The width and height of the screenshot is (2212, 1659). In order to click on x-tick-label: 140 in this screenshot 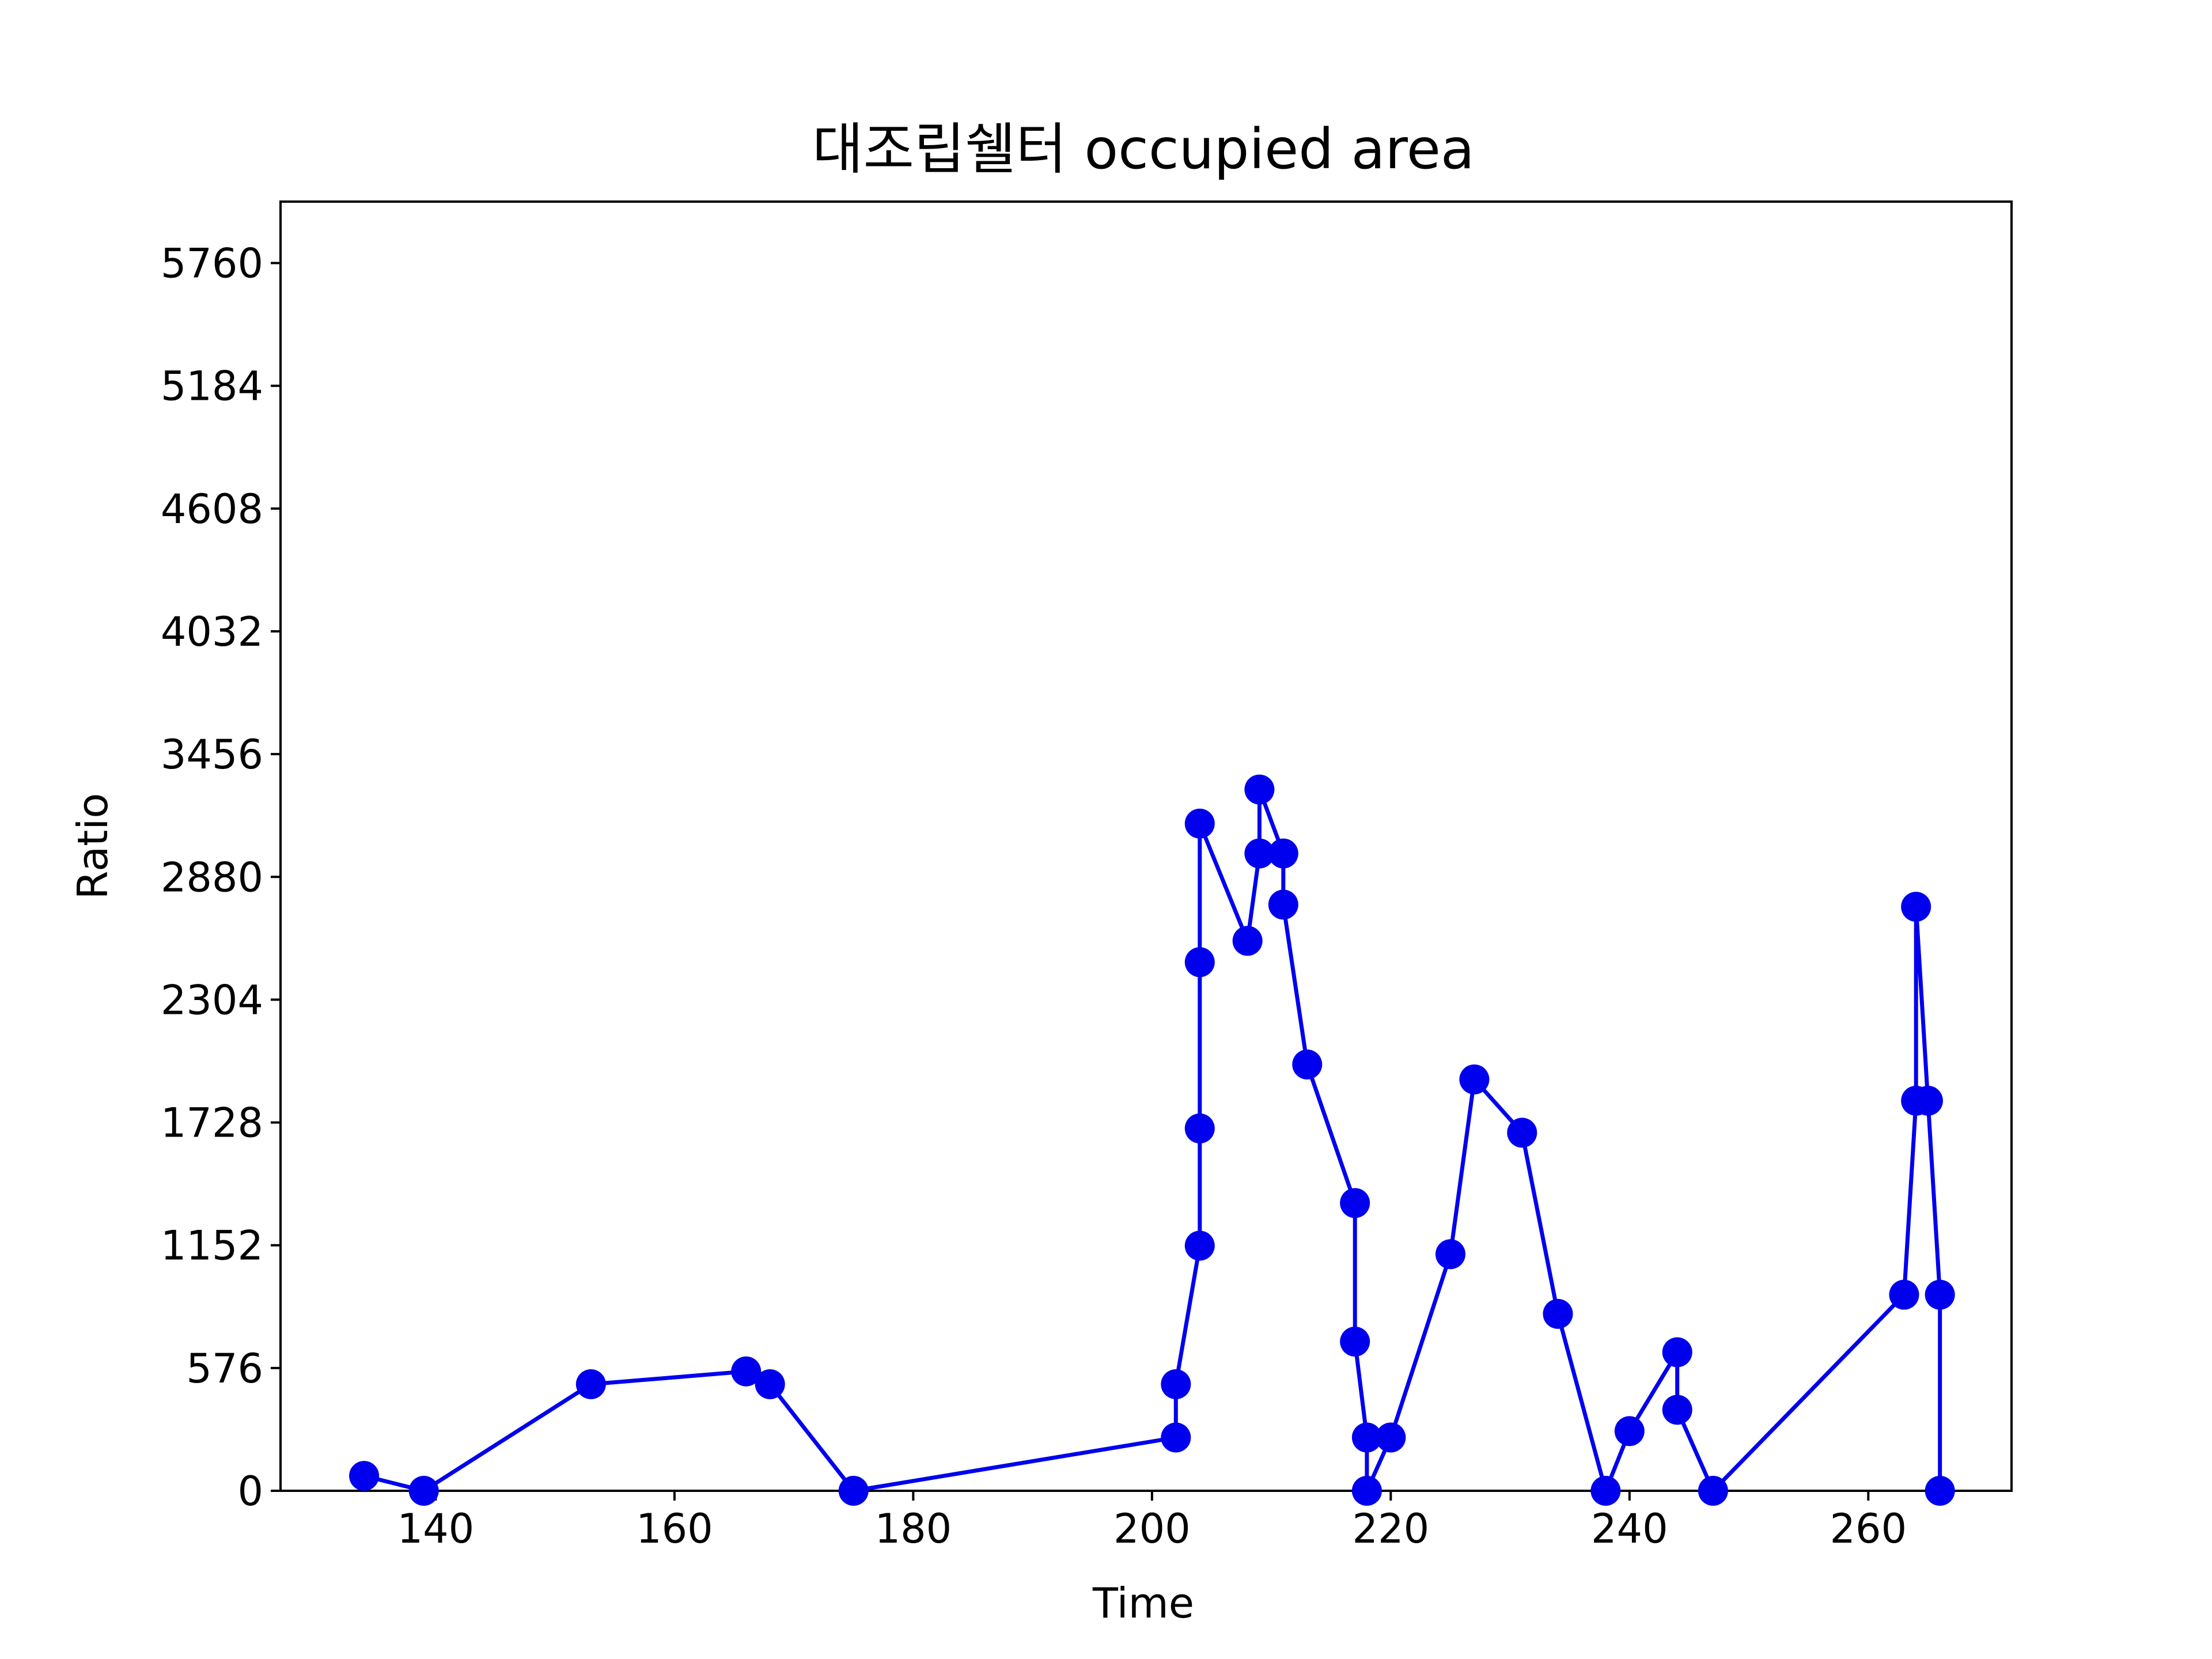, I will do `click(436, 1528)`.